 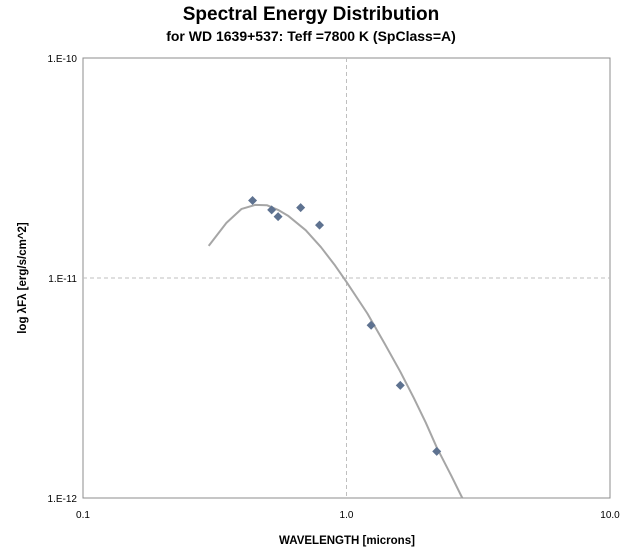 I want to click on x-axis-label: WAVELENGTH [microns], so click(x=347, y=541).